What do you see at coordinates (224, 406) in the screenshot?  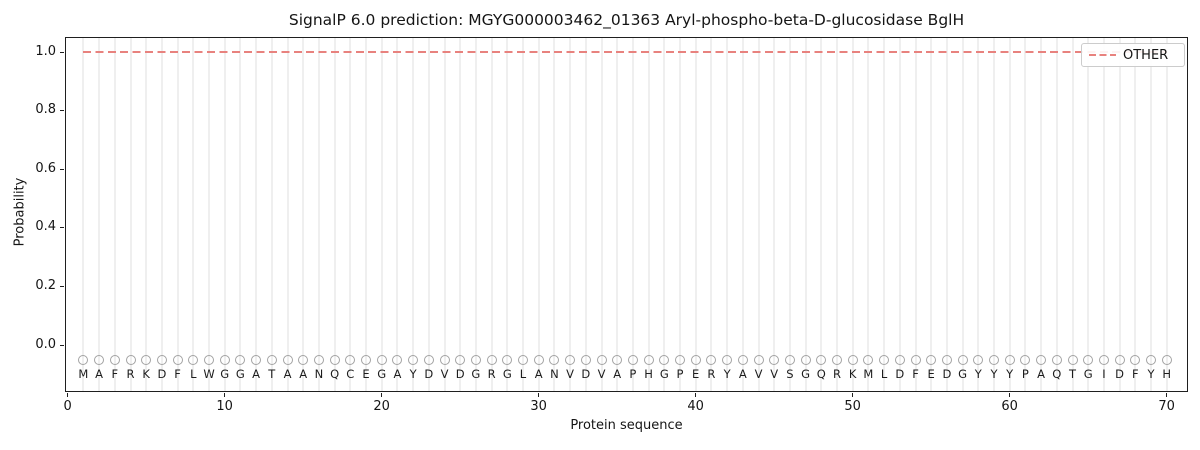 I see `x-tick-label: 10` at bounding box center [224, 406].